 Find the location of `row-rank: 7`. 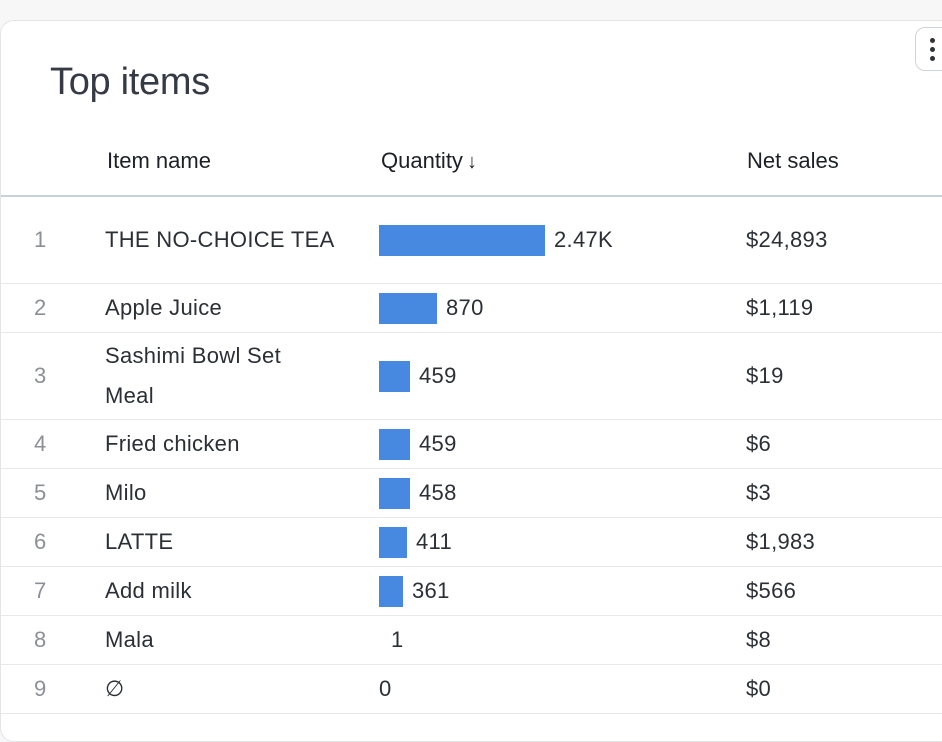

row-rank: 7 is located at coordinates (40, 590).